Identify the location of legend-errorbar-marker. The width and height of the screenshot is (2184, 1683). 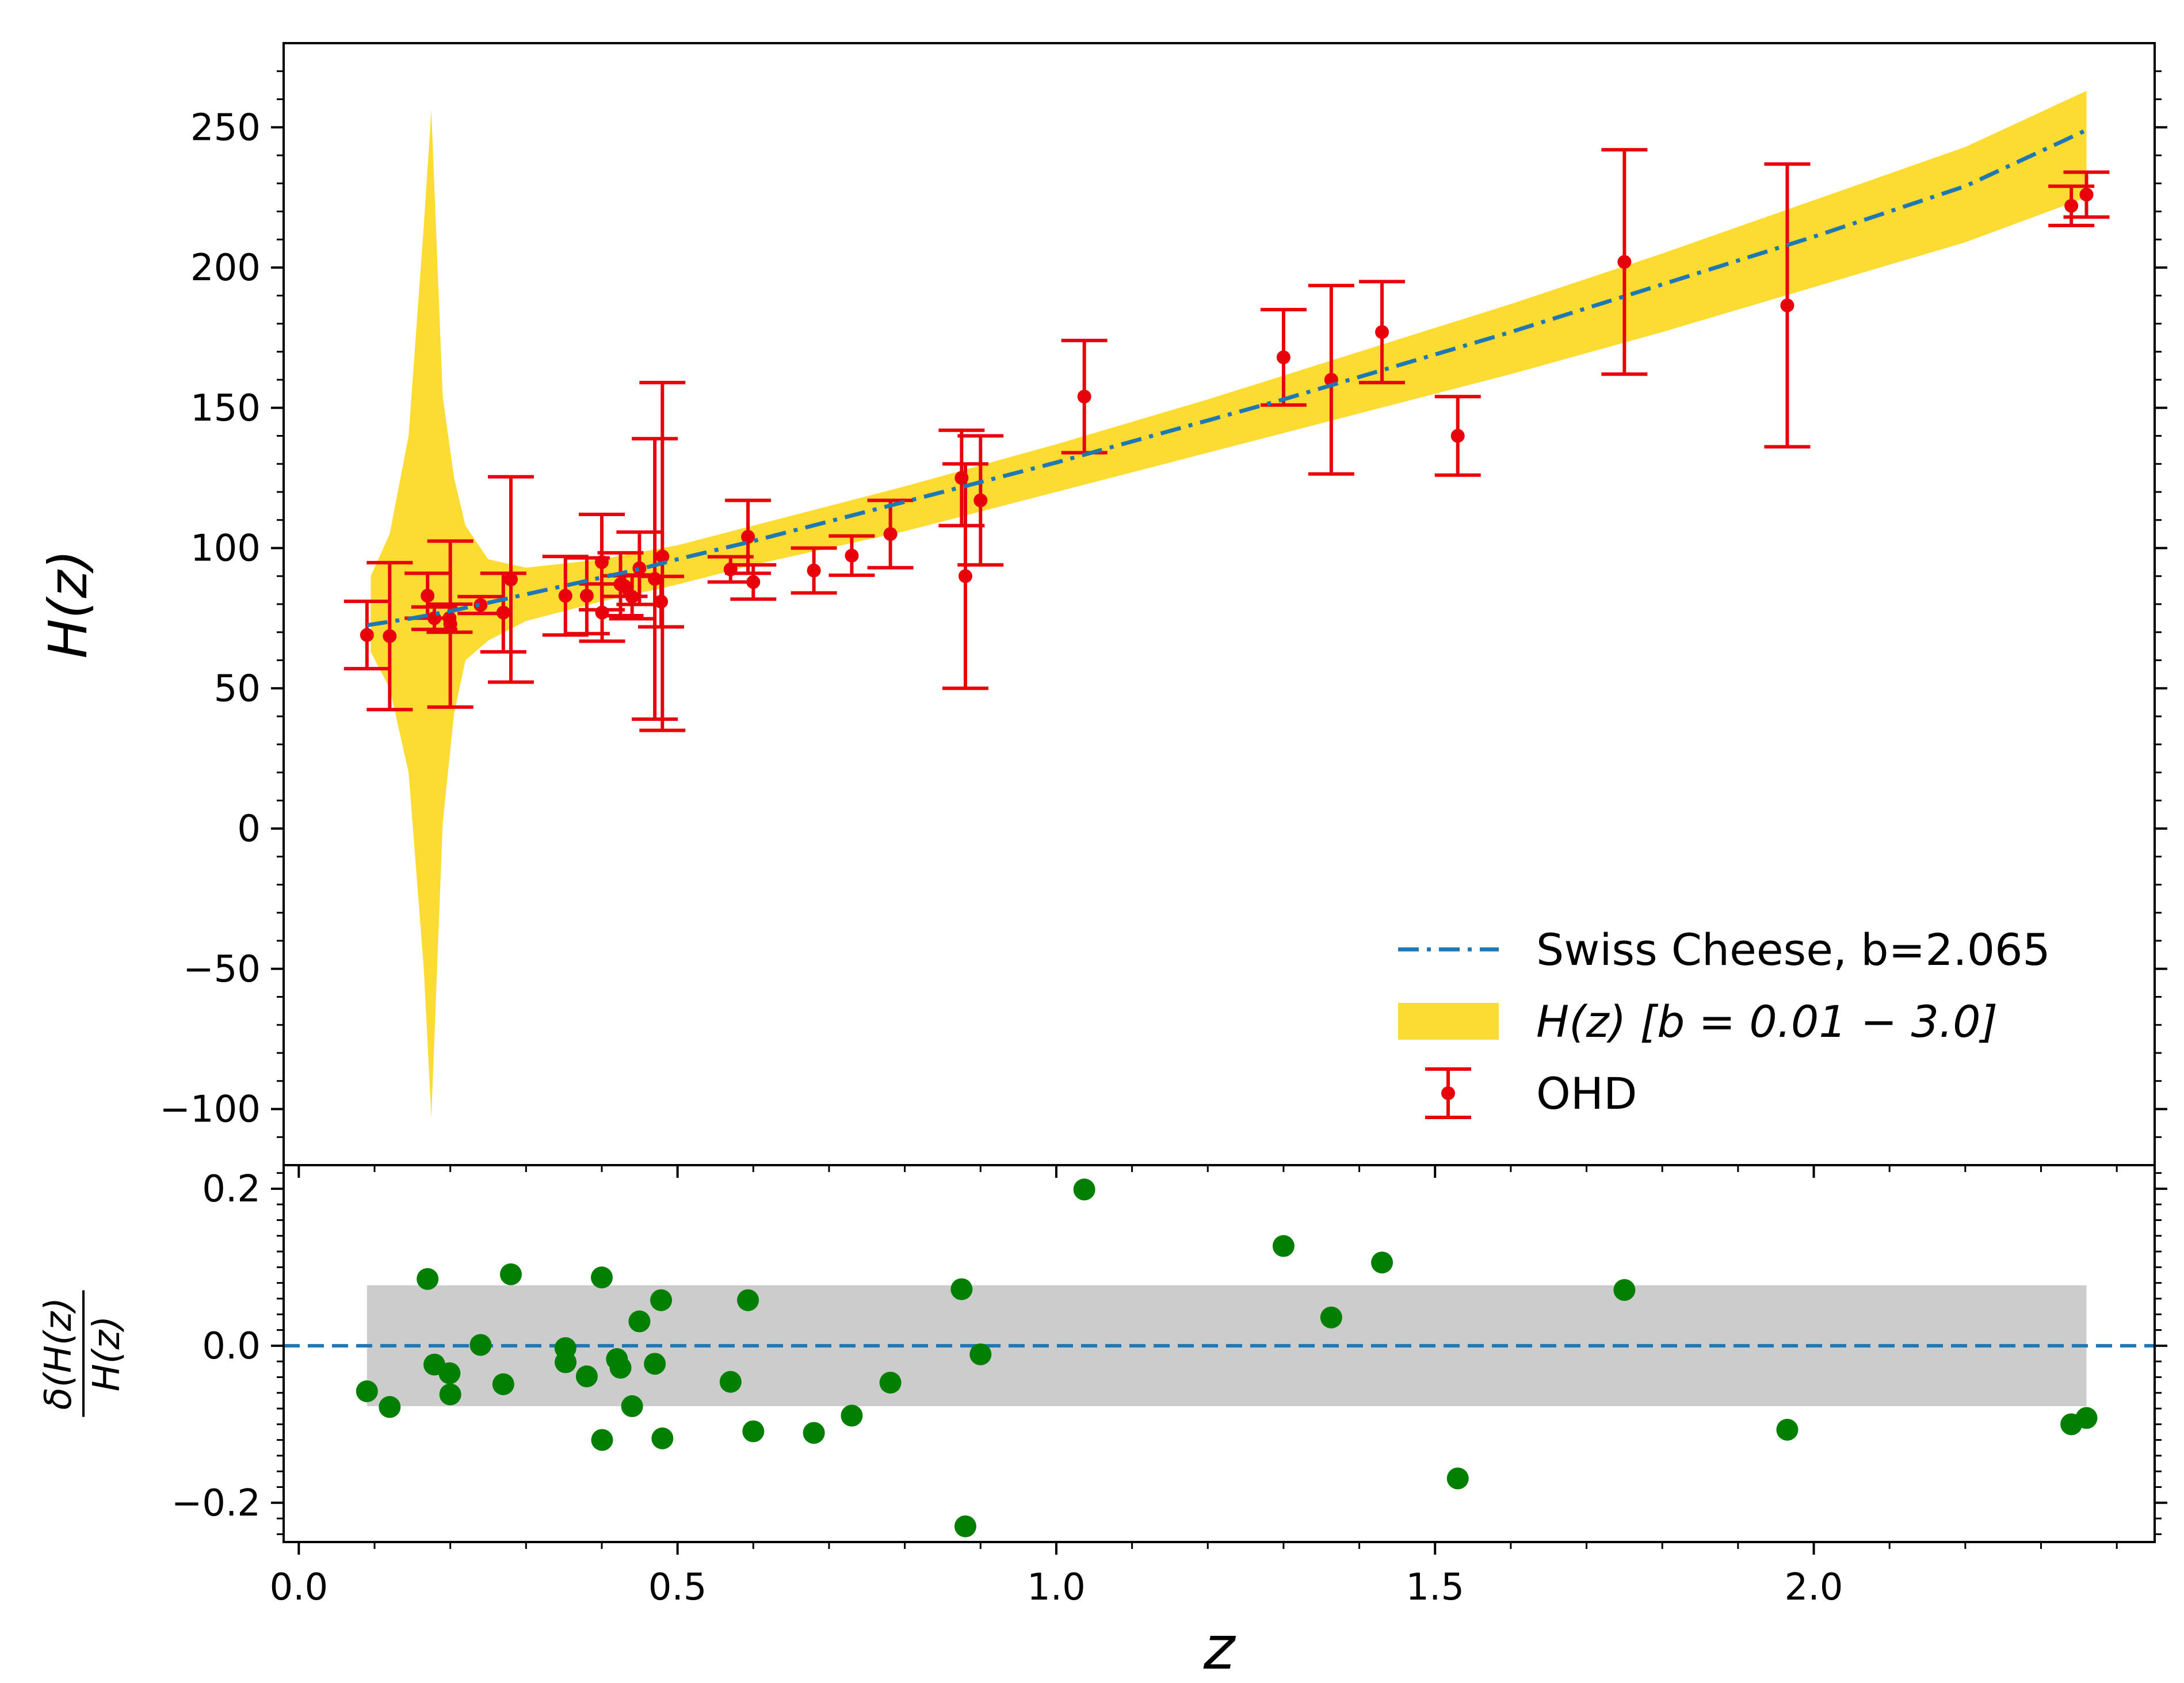
(1448, 1093).